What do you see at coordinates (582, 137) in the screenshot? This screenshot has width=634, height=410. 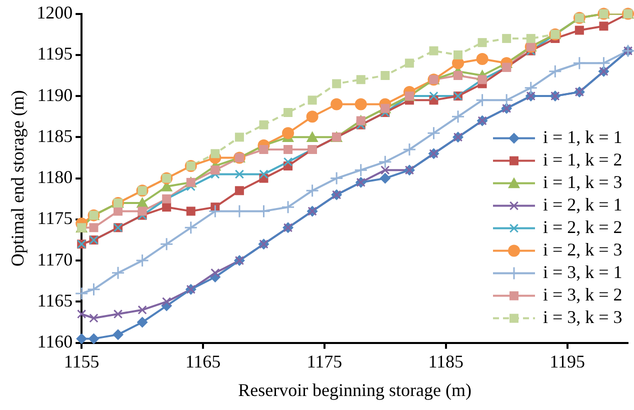 I see `legend-label: i = 1, k = 1` at bounding box center [582, 137].